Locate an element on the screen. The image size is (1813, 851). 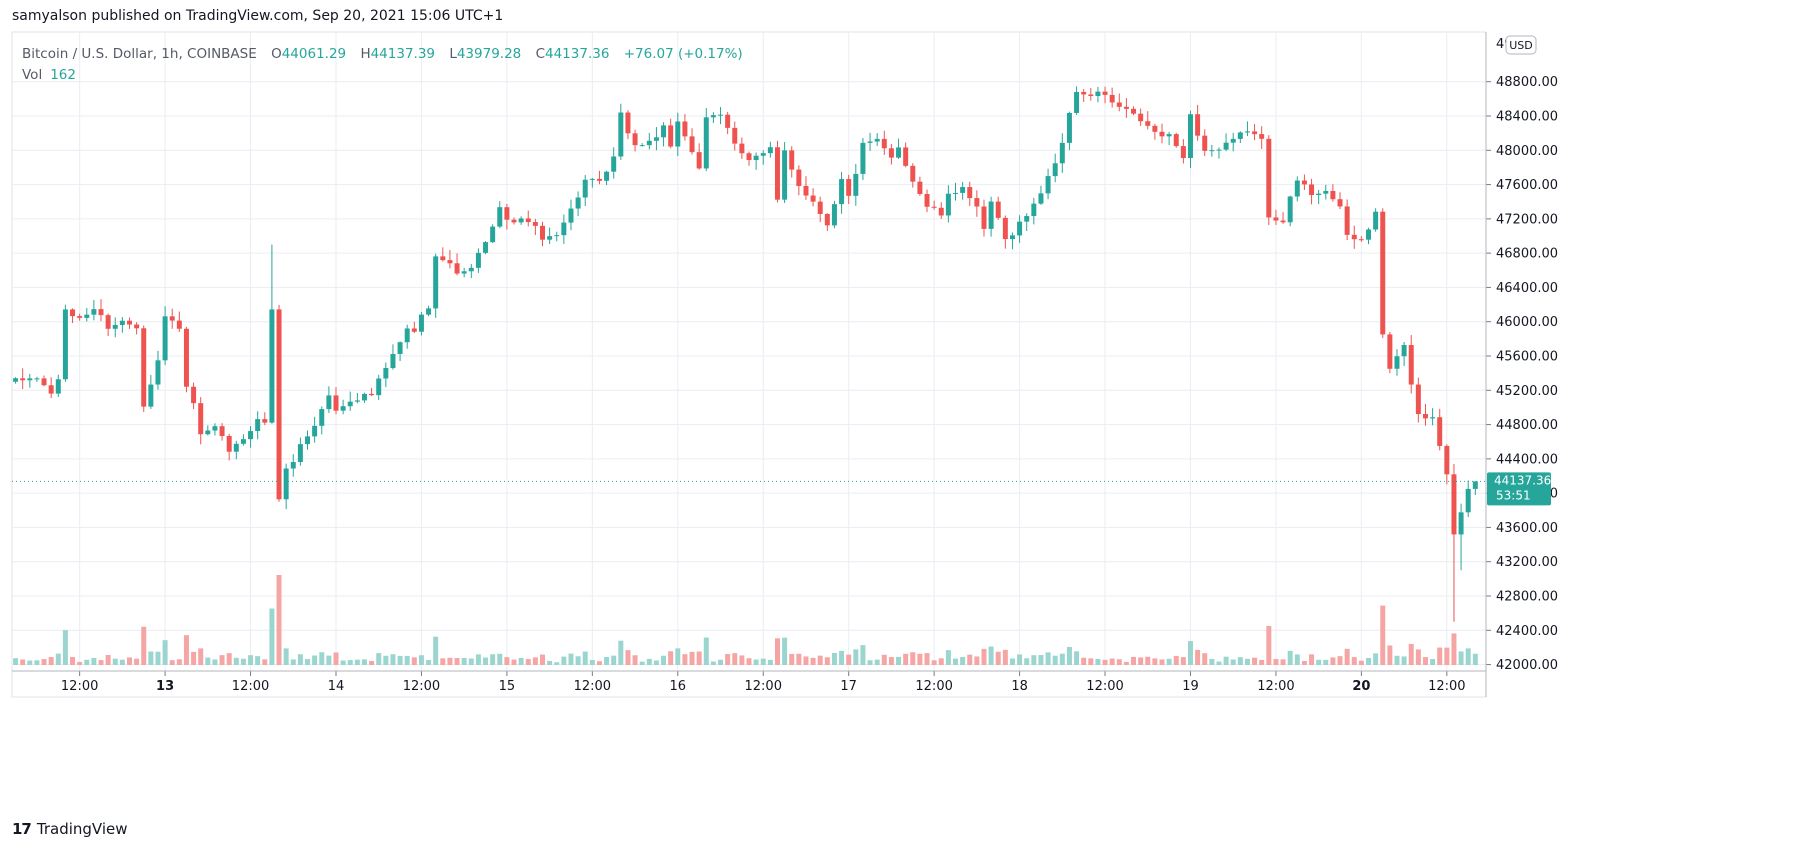
symbol-title: Bitcoin / U.S. Dollar, 1h, COINBASE is located at coordinates (139, 54).